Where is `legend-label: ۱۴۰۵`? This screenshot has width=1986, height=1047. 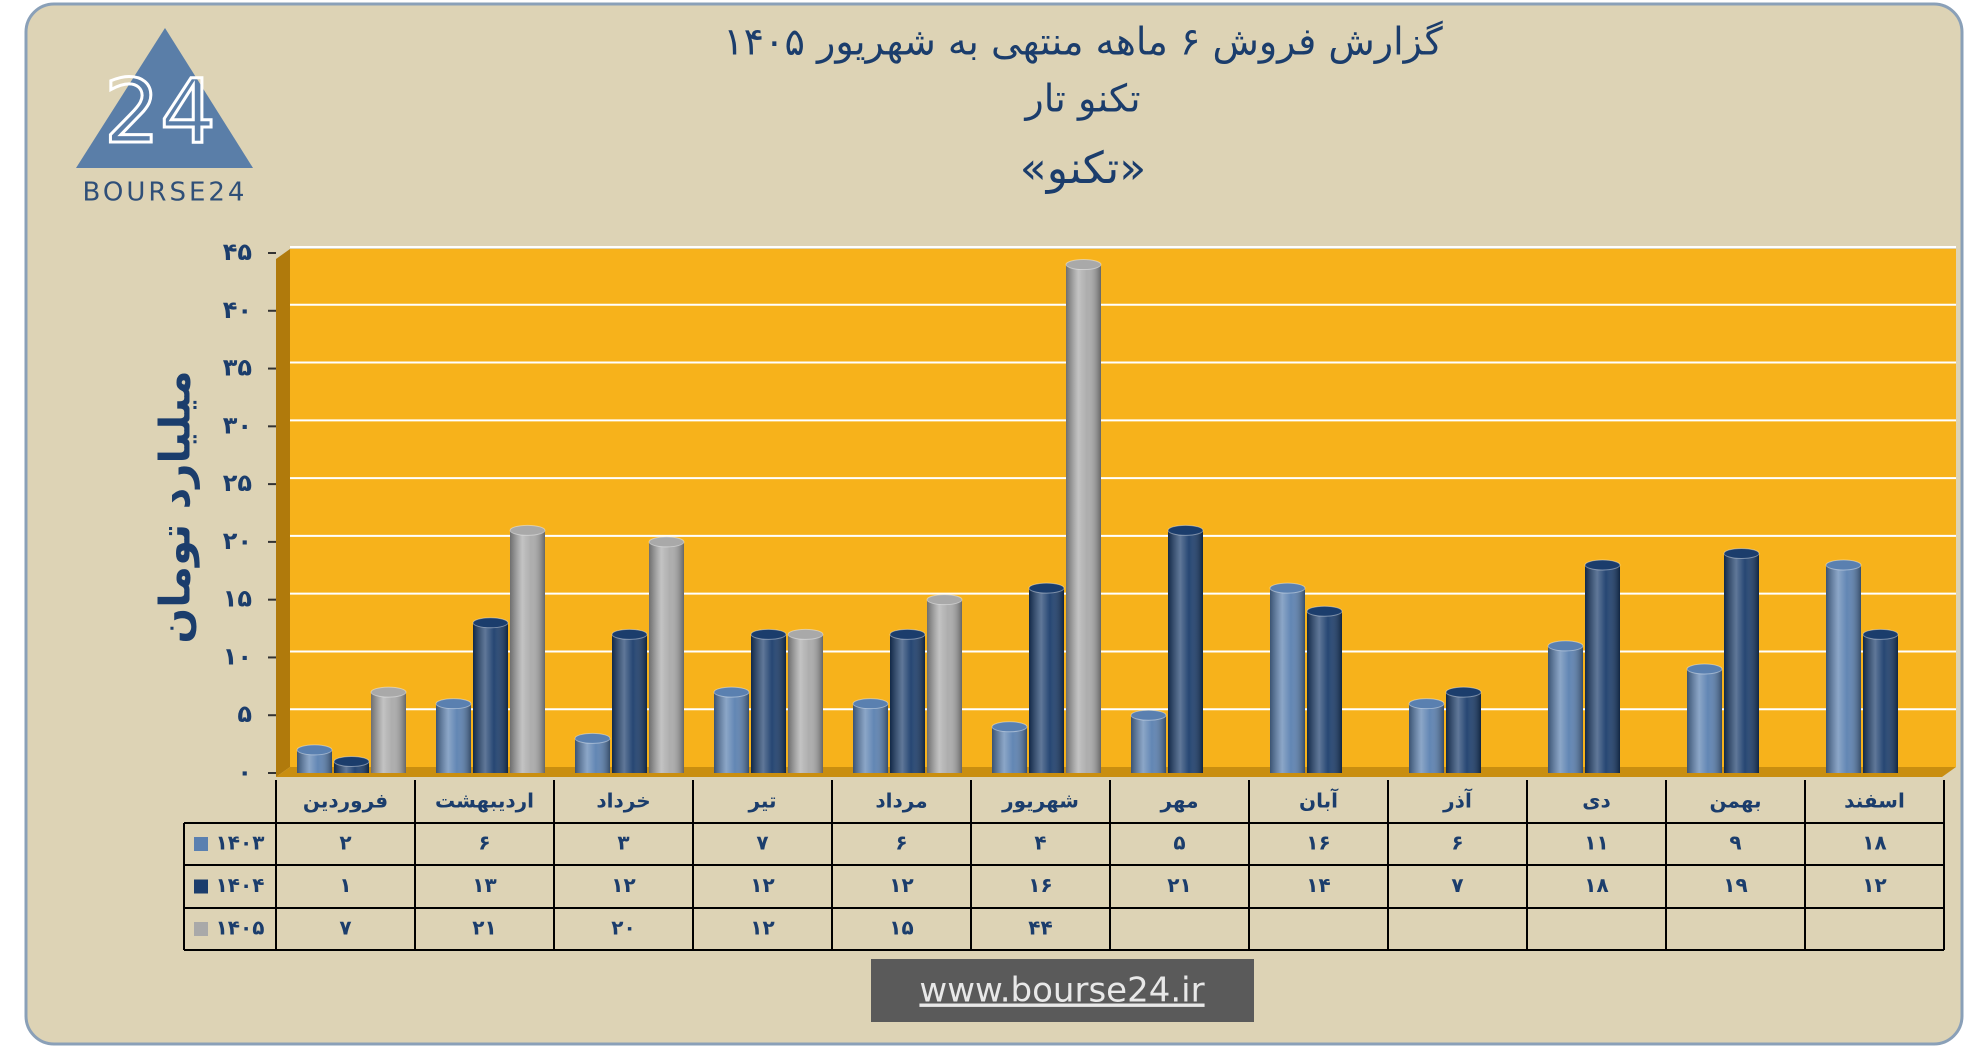 legend-label: ۱۴۰۵ is located at coordinates (240, 928).